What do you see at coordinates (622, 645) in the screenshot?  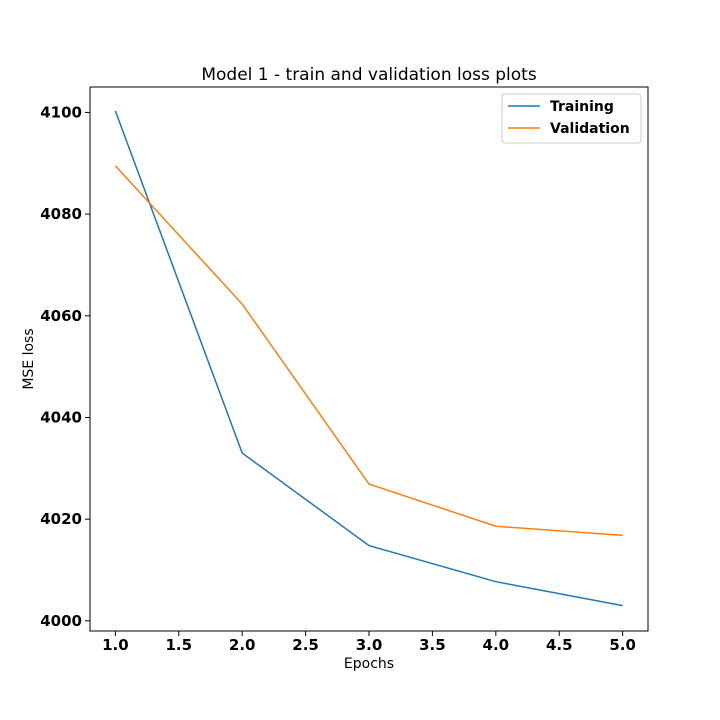 I see `x-tick-label: 5.0` at bounding box center [622, 645].